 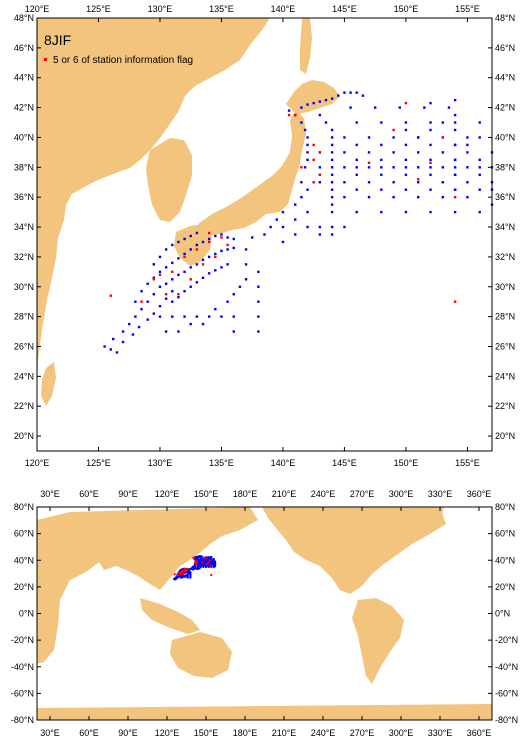 What do you see at coordinates (505, 78) in the screenshot?
I see `lat-tick-label: 44°N` at bounding box center [505, 78].